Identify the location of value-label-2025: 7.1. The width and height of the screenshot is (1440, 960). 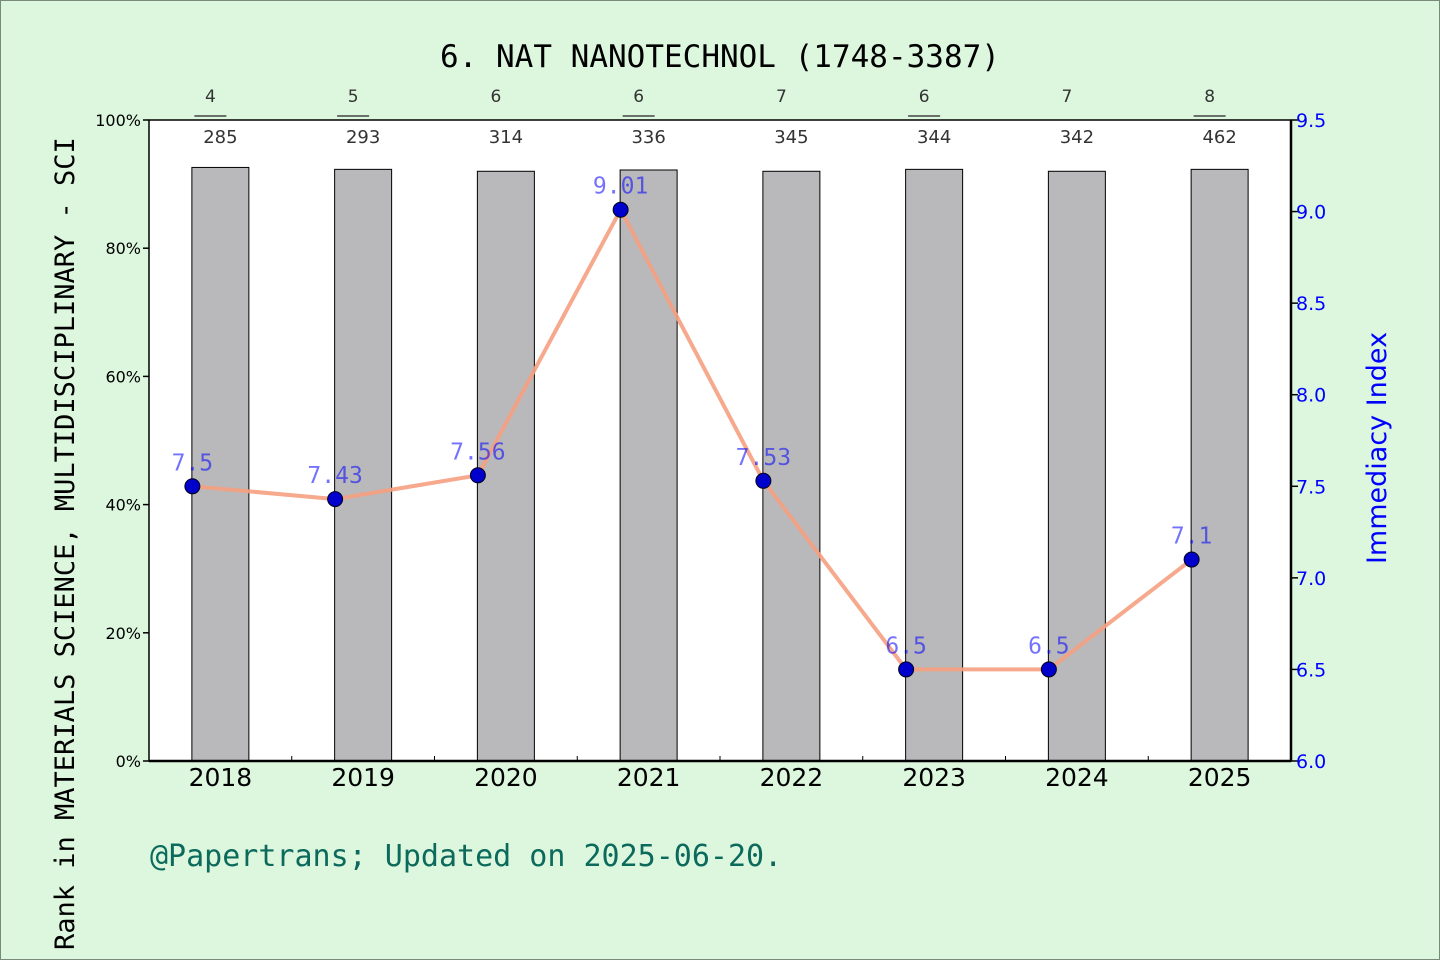
(1192, 537).